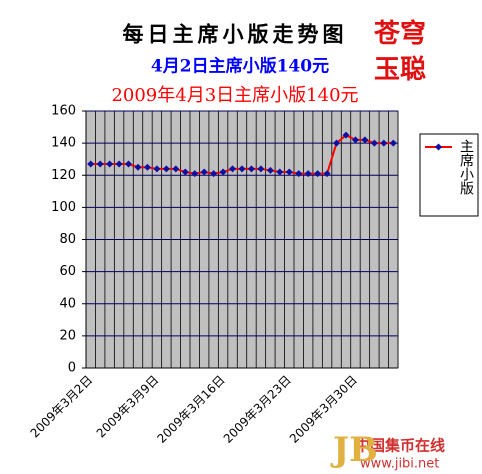 This screenshot has width=482, height=474. Describe the element at coordinates (67, 239) in the screenshot. I see `y-tick-label: 80` at that location.